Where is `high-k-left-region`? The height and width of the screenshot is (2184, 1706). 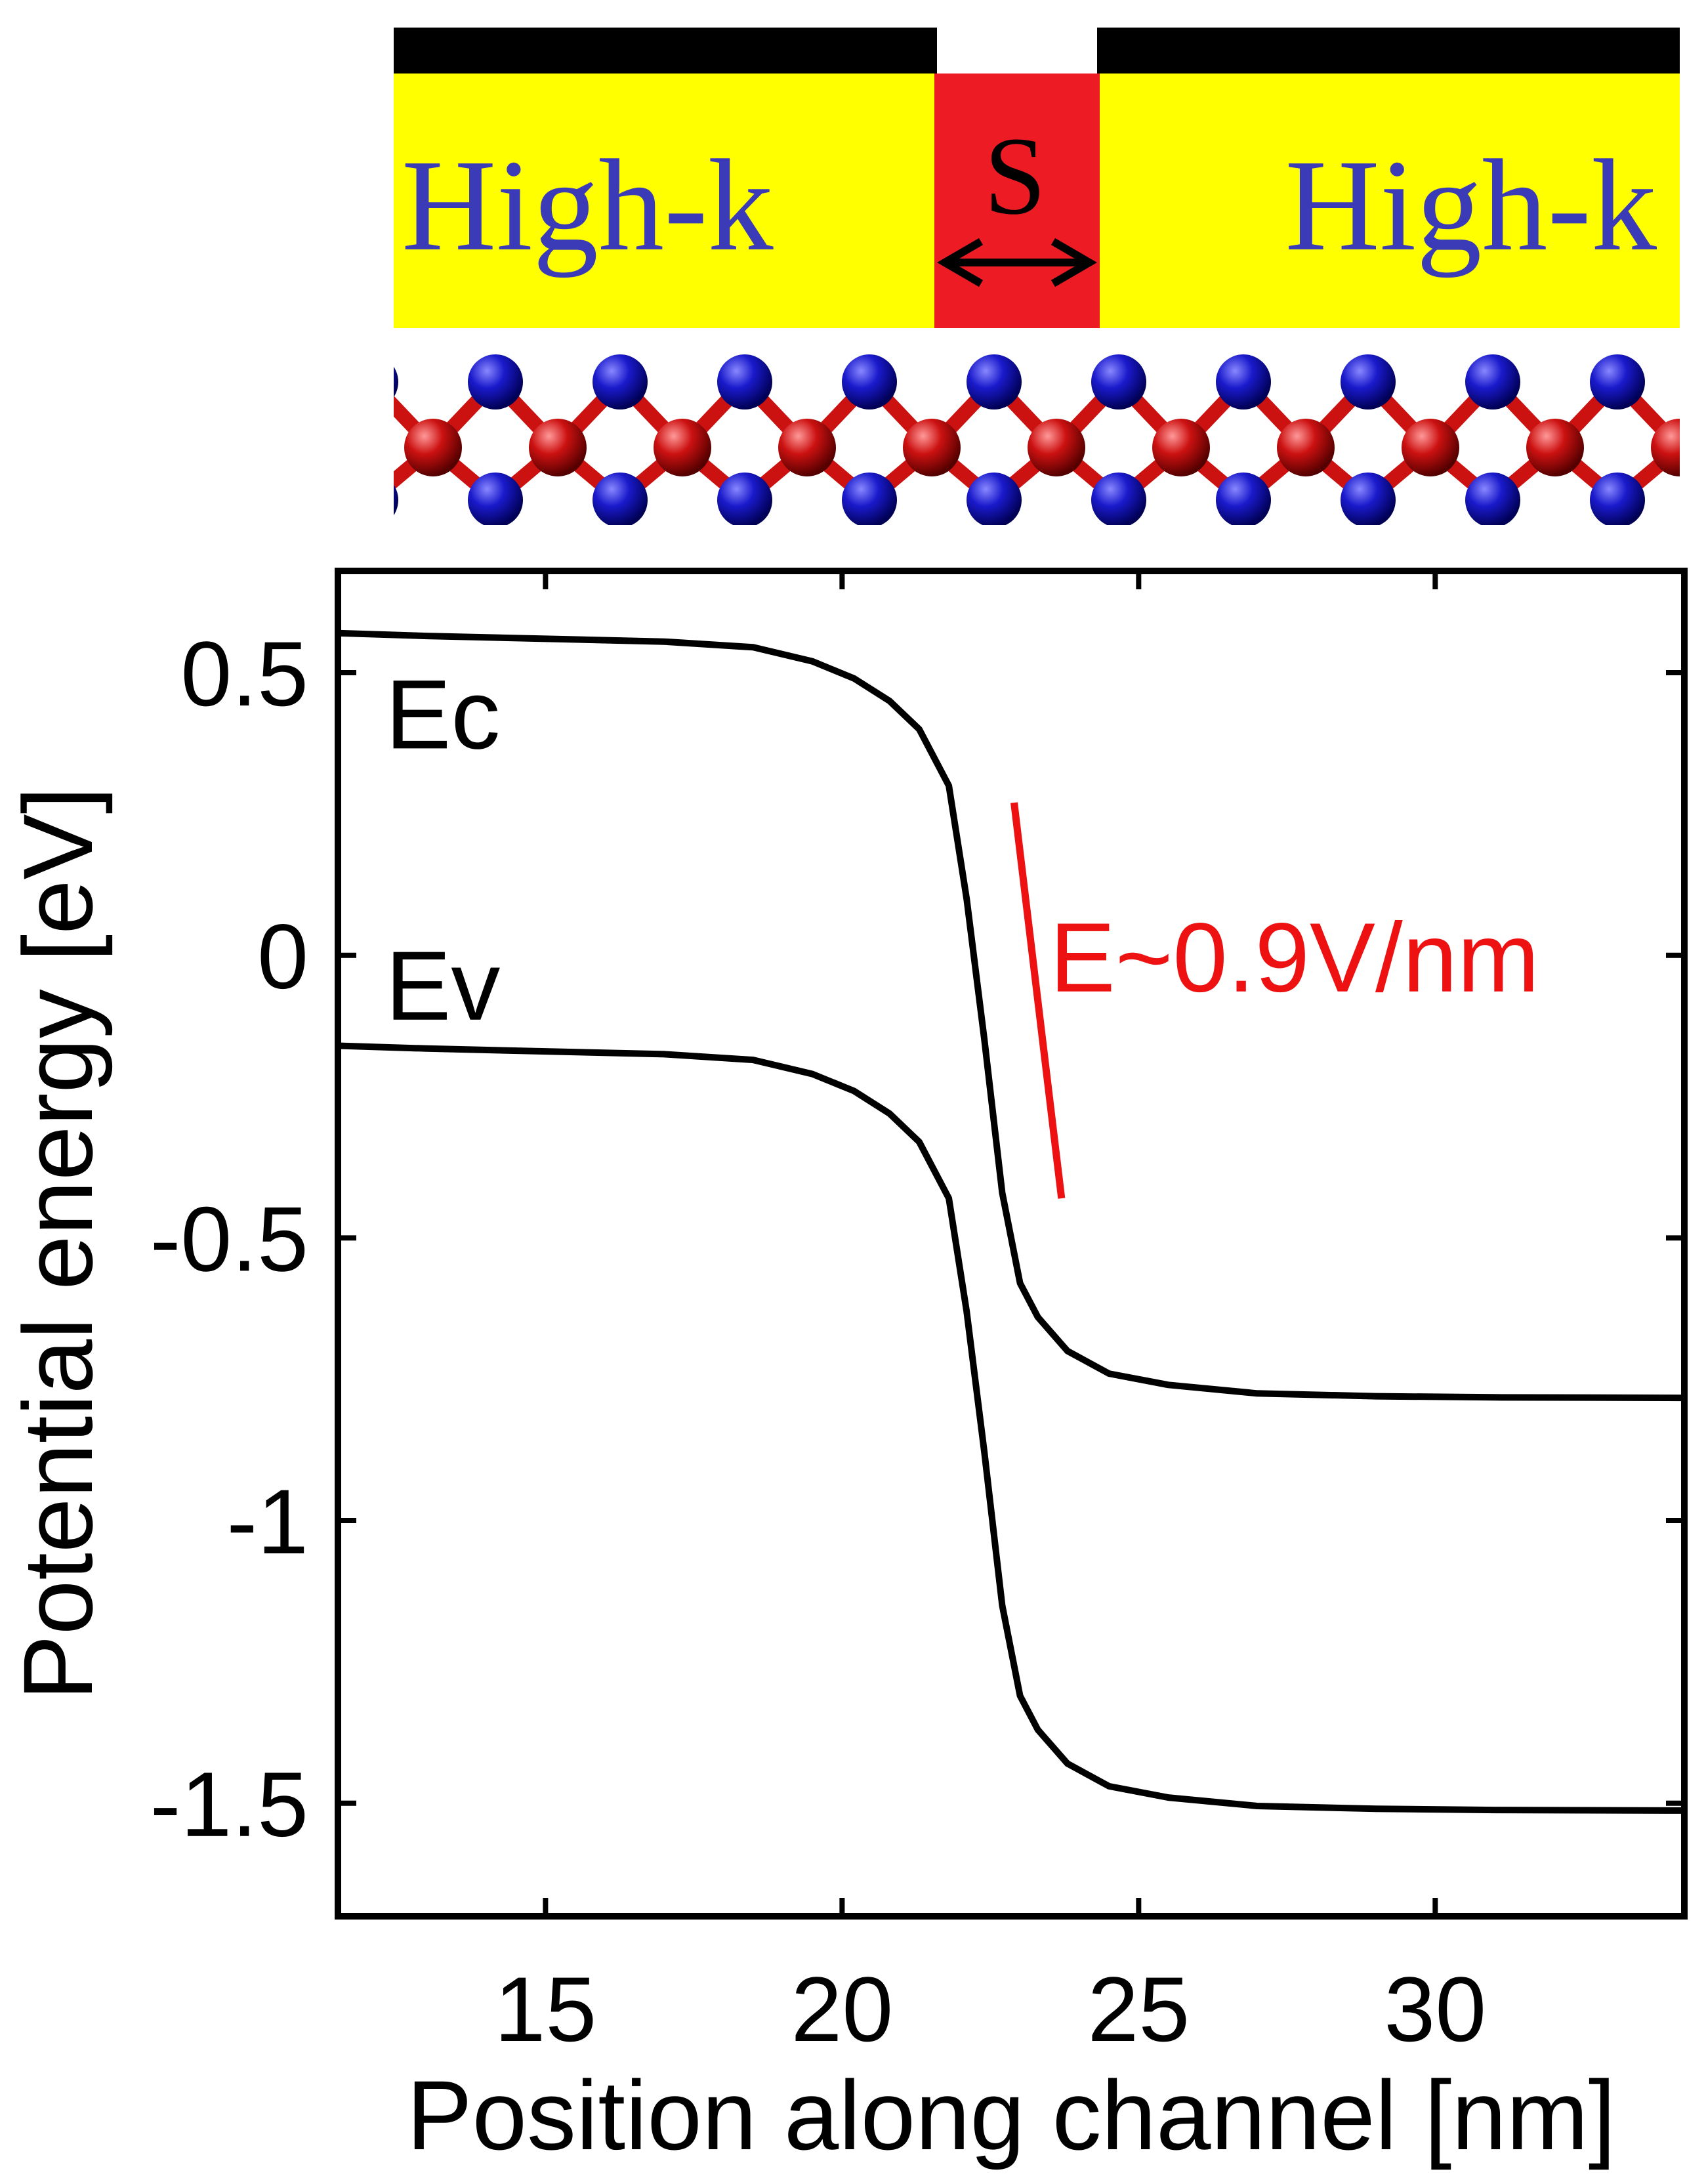 high-k-left-region is located at coordinates (664, 201).